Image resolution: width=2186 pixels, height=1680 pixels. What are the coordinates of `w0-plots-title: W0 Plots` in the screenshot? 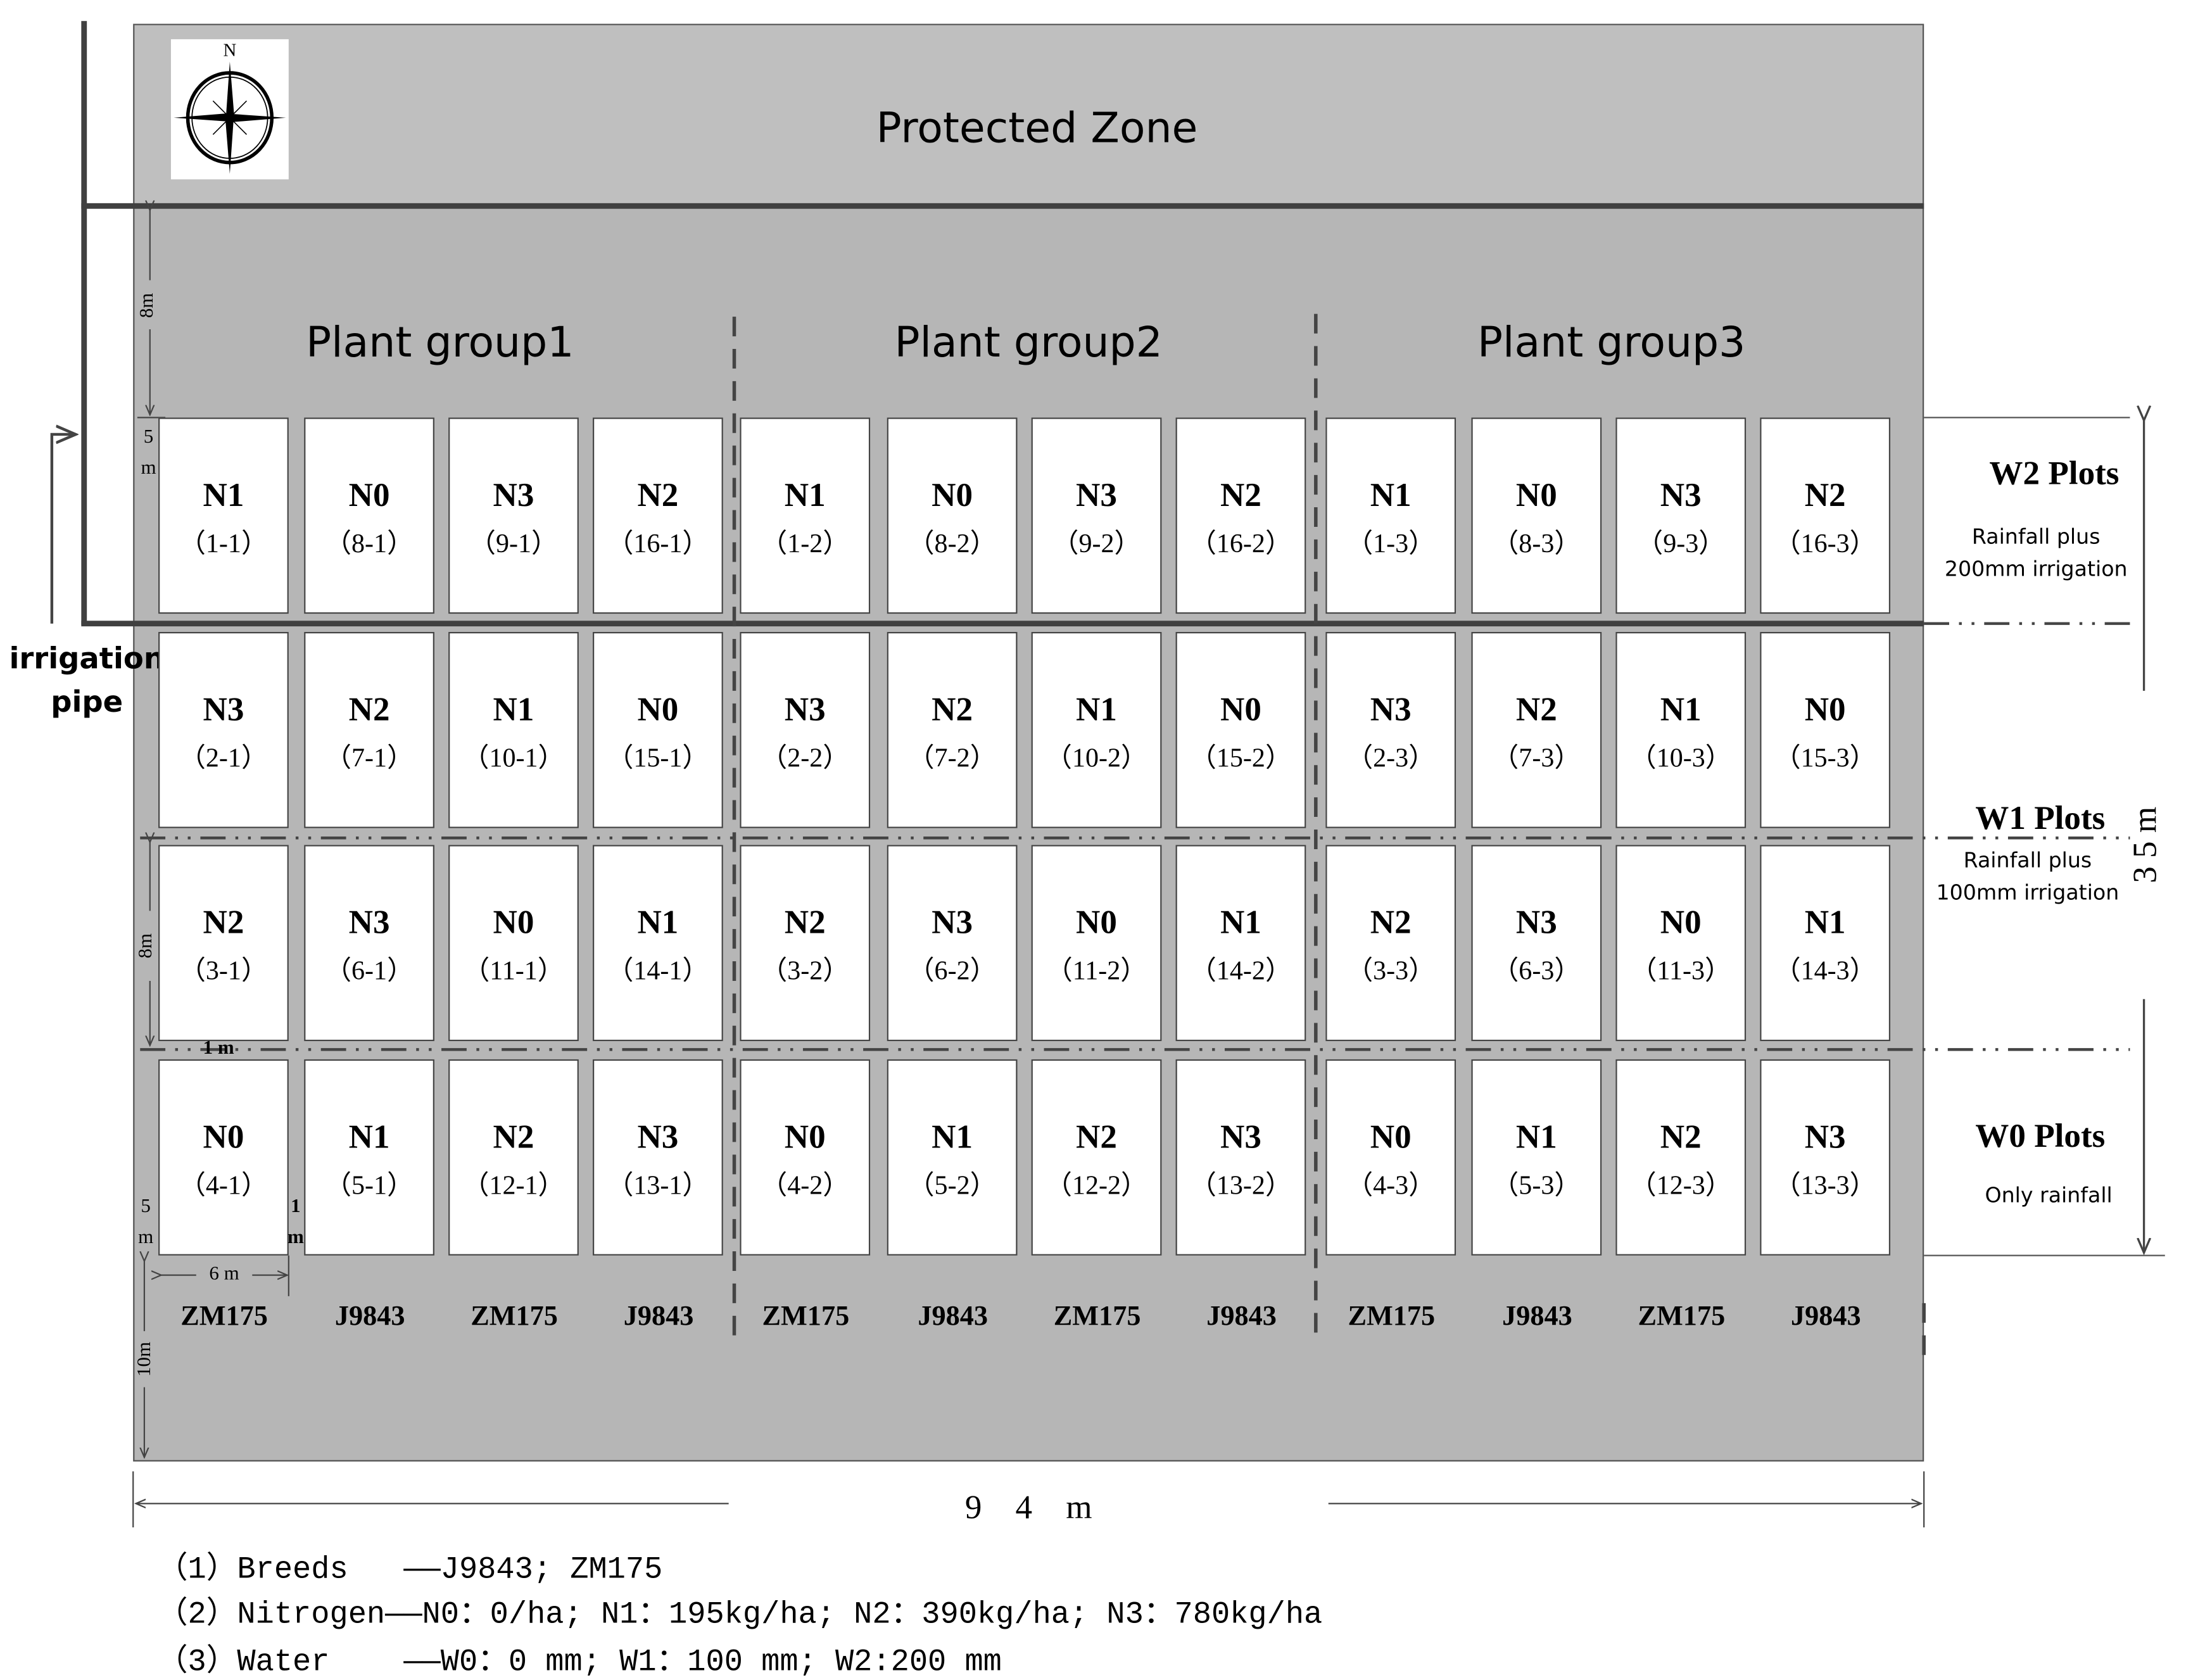 It's located at (2040, 1137).